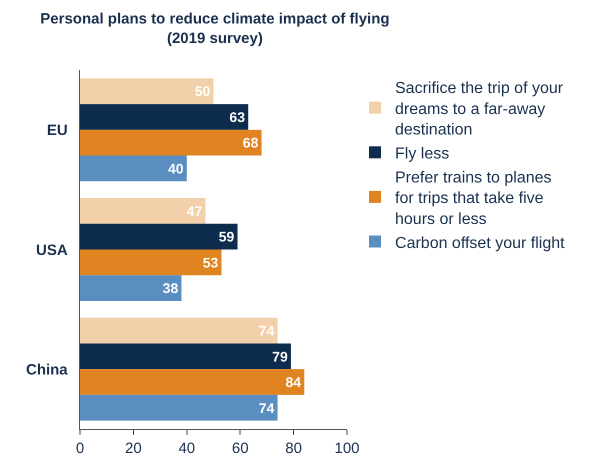  What do you see at coordinates (176, 168) in the screenshot?
I see `data-label: 40` at bounding box center [176, 168].